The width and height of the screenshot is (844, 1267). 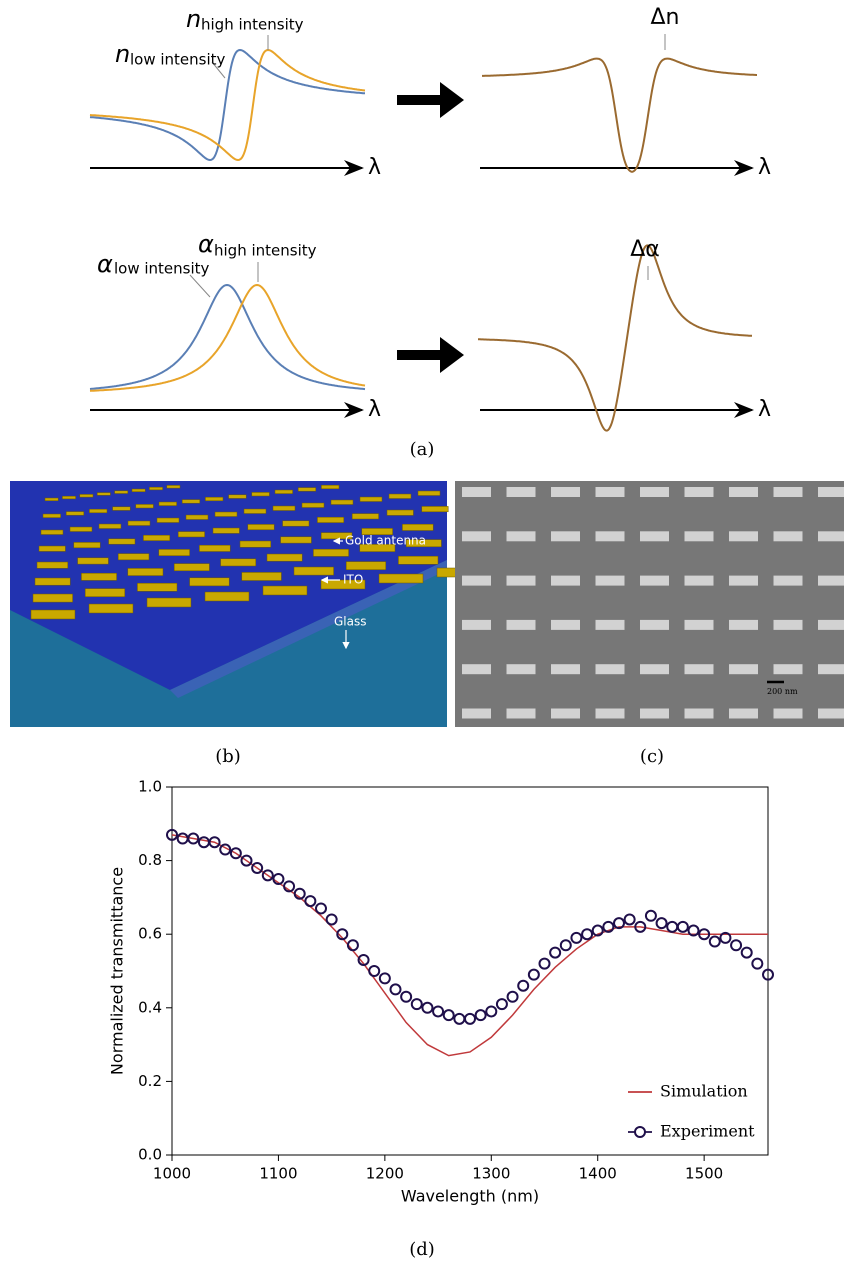 I want to click on annotation: Glass, so click(x=350, y=622).